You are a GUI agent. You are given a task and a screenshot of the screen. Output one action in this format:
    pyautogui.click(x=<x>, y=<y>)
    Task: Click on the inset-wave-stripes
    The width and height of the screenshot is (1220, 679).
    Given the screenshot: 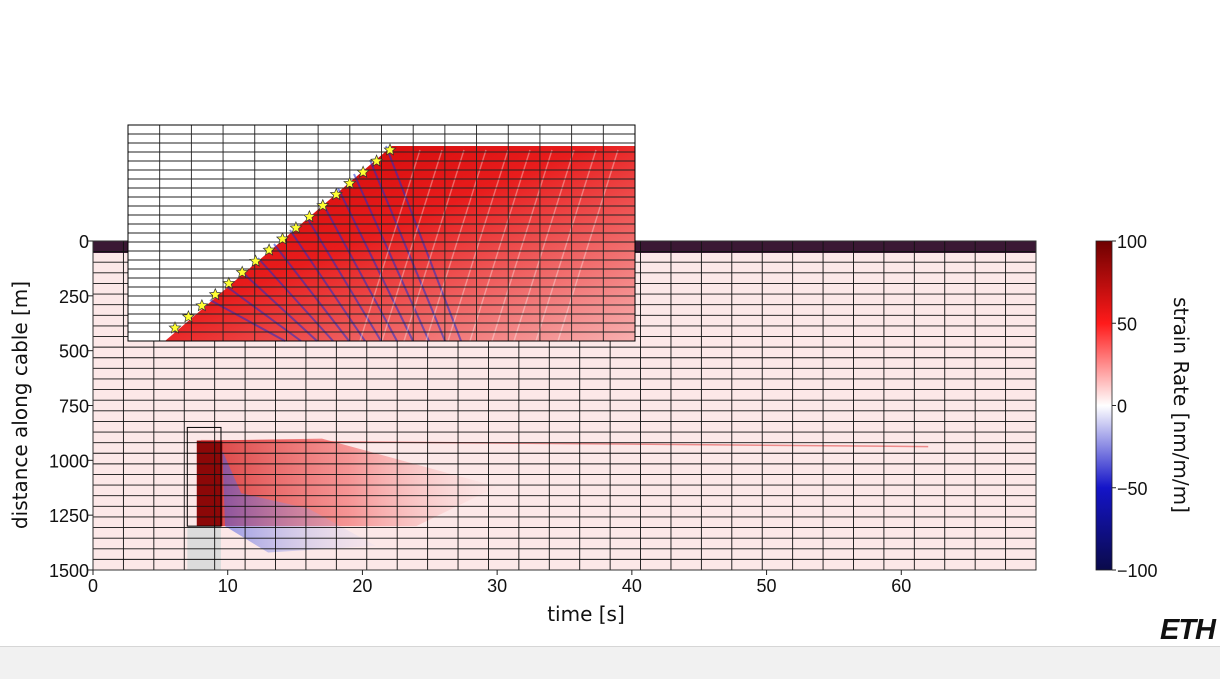 What is the action you would take?
    pyautogui.click(x=414, y=243)
    